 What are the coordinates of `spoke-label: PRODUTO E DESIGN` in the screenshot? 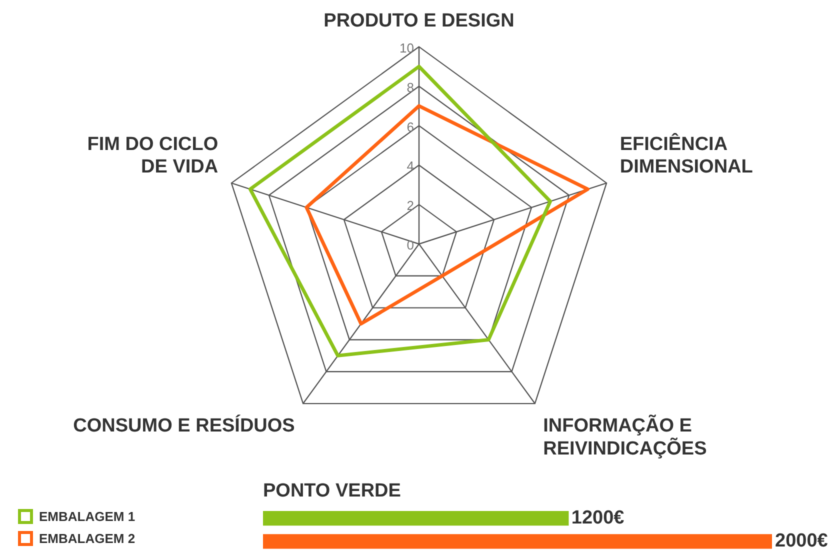 It's located at (419, 21).